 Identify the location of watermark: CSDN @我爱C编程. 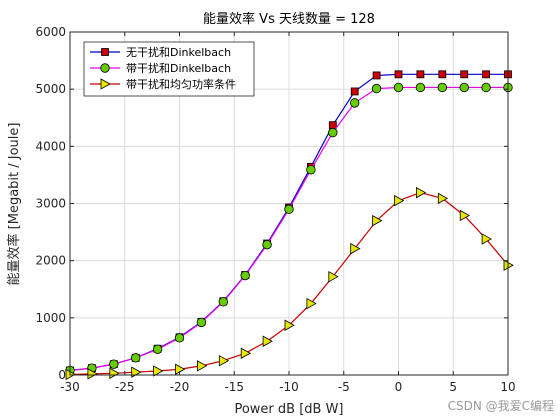
(500, 406).